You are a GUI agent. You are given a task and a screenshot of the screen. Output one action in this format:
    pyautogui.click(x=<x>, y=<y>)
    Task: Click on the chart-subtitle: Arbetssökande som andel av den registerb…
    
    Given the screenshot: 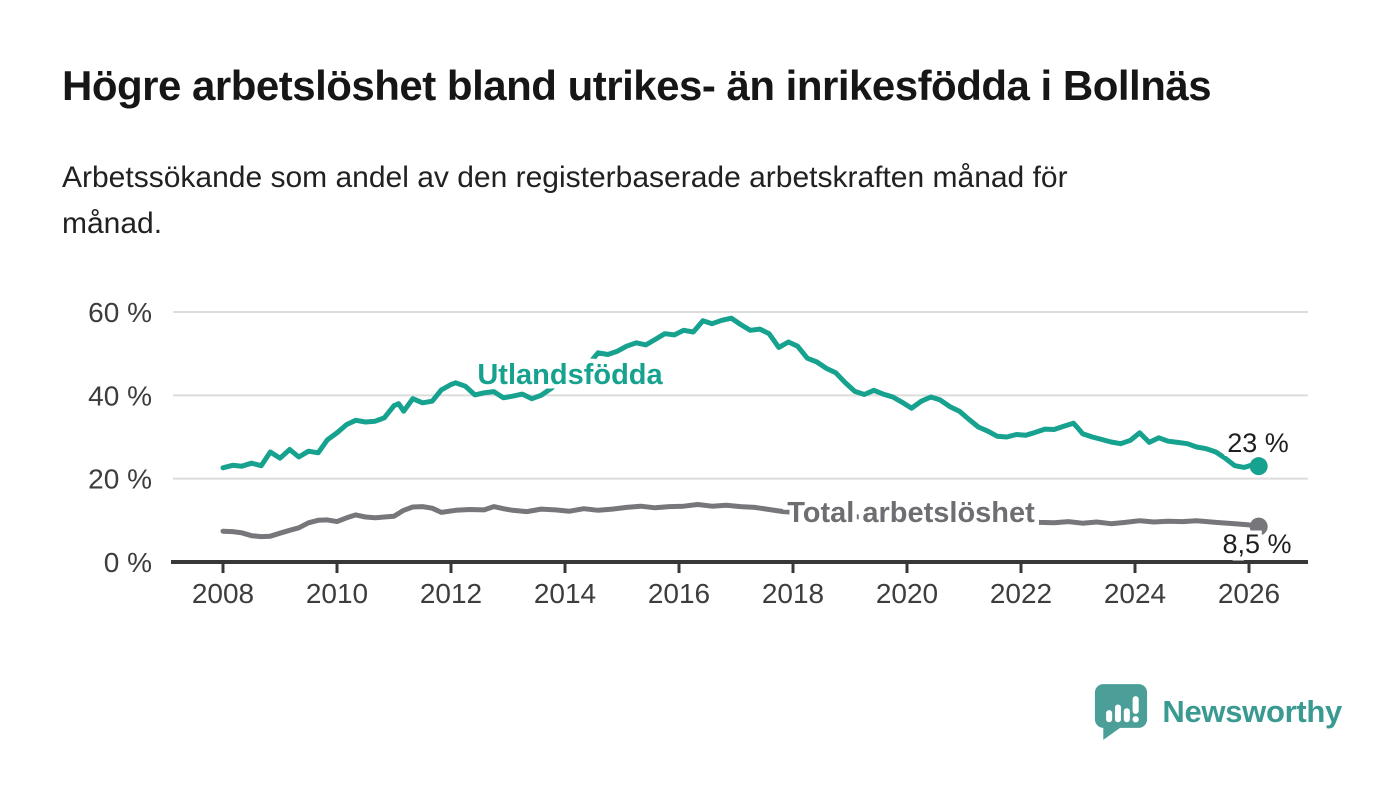 What is the action you would take?
    pyautogui.click(x=565, y=200)
    